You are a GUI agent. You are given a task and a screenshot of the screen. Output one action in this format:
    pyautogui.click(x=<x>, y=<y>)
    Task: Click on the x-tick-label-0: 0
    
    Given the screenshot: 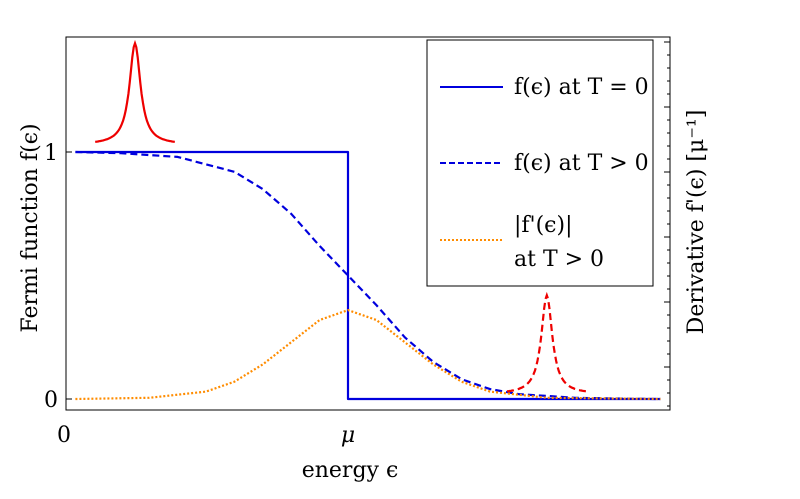 What is the action you would take?
    pyautogui.click(x=64, y=435)
    